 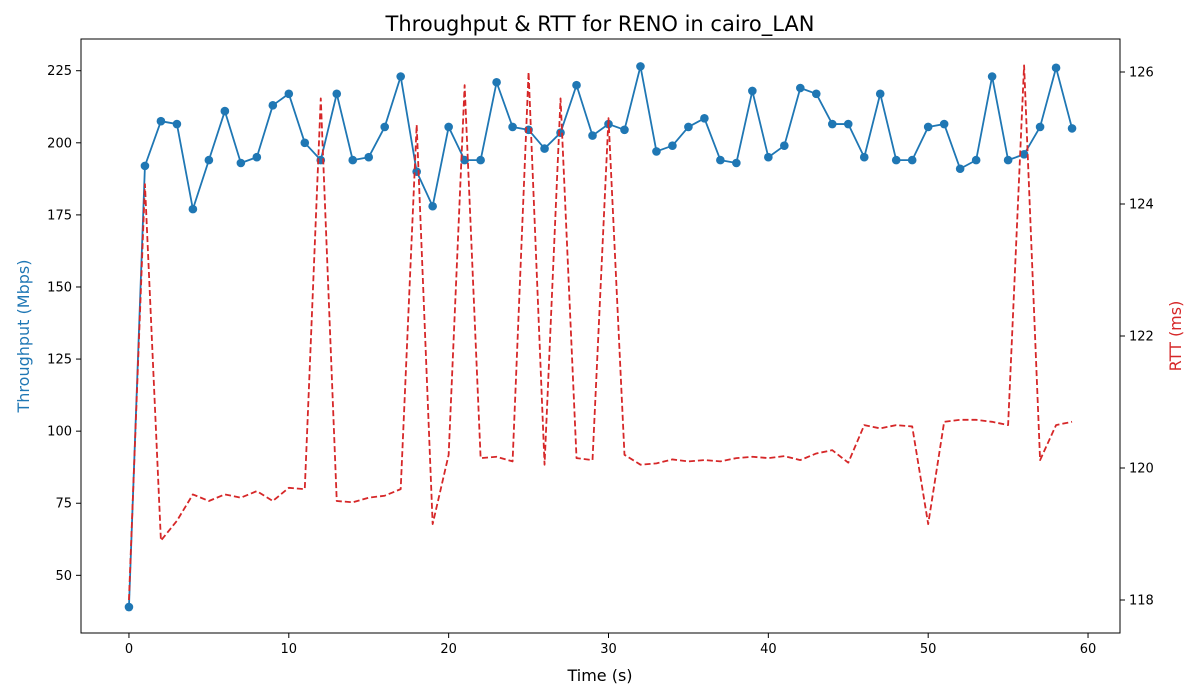 What do you see at coordinates (1141, 601) in the screenshot?
I see `y-right-tick-label: 118` at bounding box center [1141, 601].